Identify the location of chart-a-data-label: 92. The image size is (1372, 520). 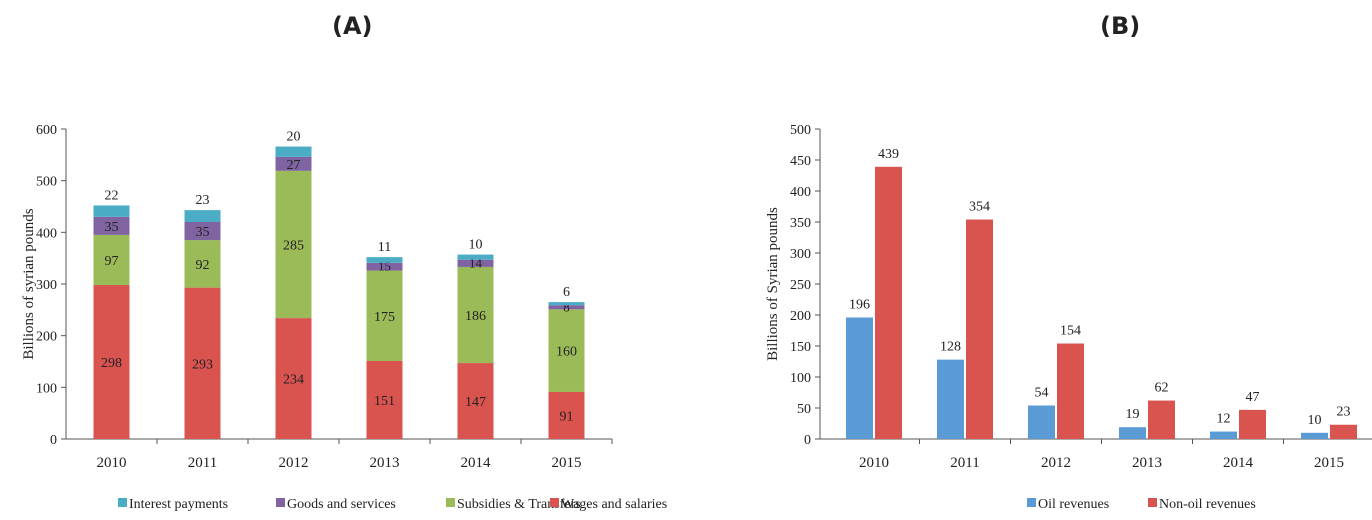
(203, 265).